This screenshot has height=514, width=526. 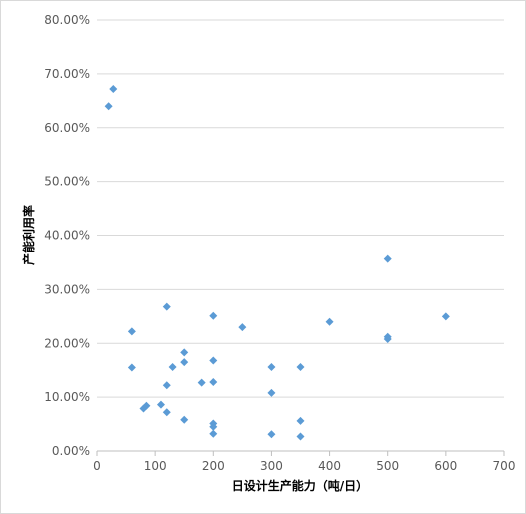 I want to click on y-axis-title: 产能利用率, so click(x=28, y=235).